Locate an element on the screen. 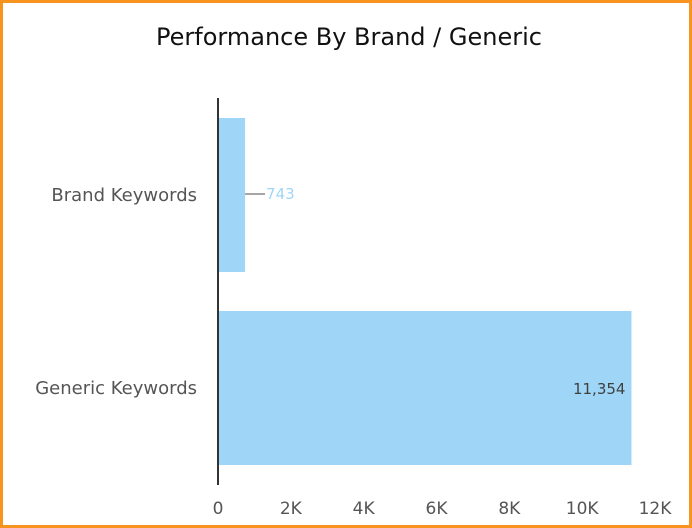 The height and width of the screenshot is (528, 692). data-label: 11,354 is located at coordinates (599, 389).